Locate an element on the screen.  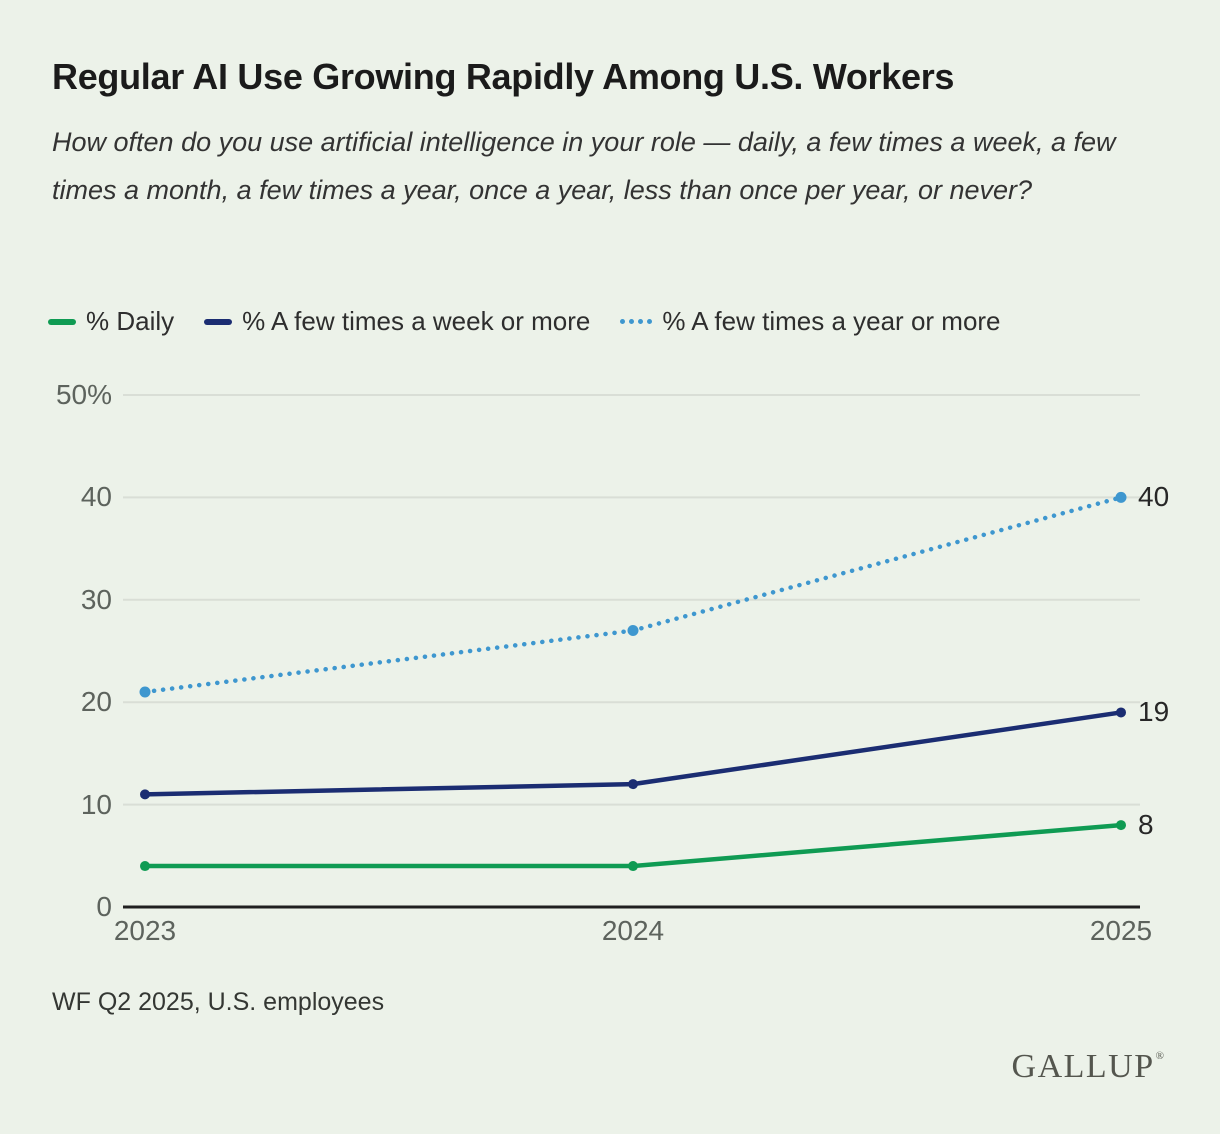
legend-item-daily: % Daily is located at coordinates (111, 321).